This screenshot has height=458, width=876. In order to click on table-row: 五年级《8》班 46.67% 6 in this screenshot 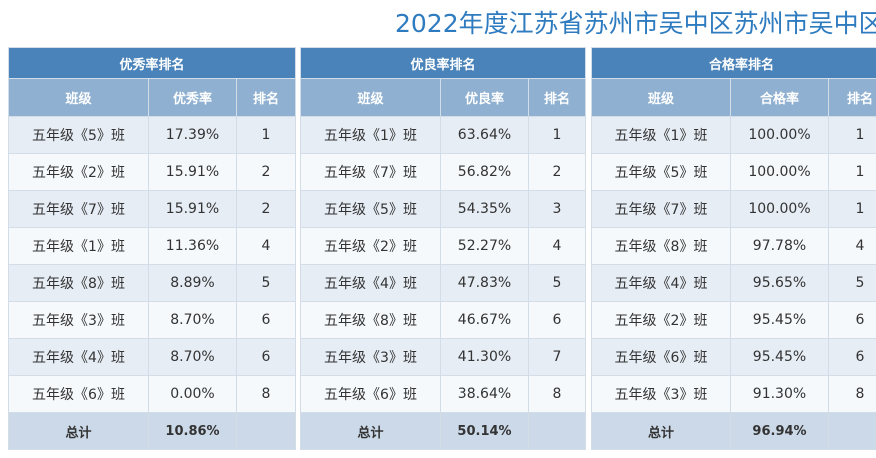, I will do `click(443, 320)`.